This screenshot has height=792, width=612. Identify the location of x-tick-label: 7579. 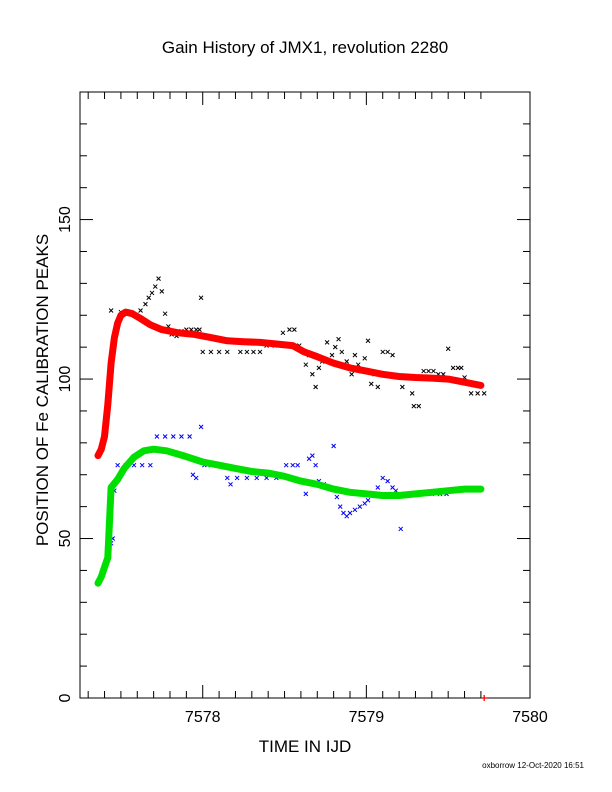
(367, 717).